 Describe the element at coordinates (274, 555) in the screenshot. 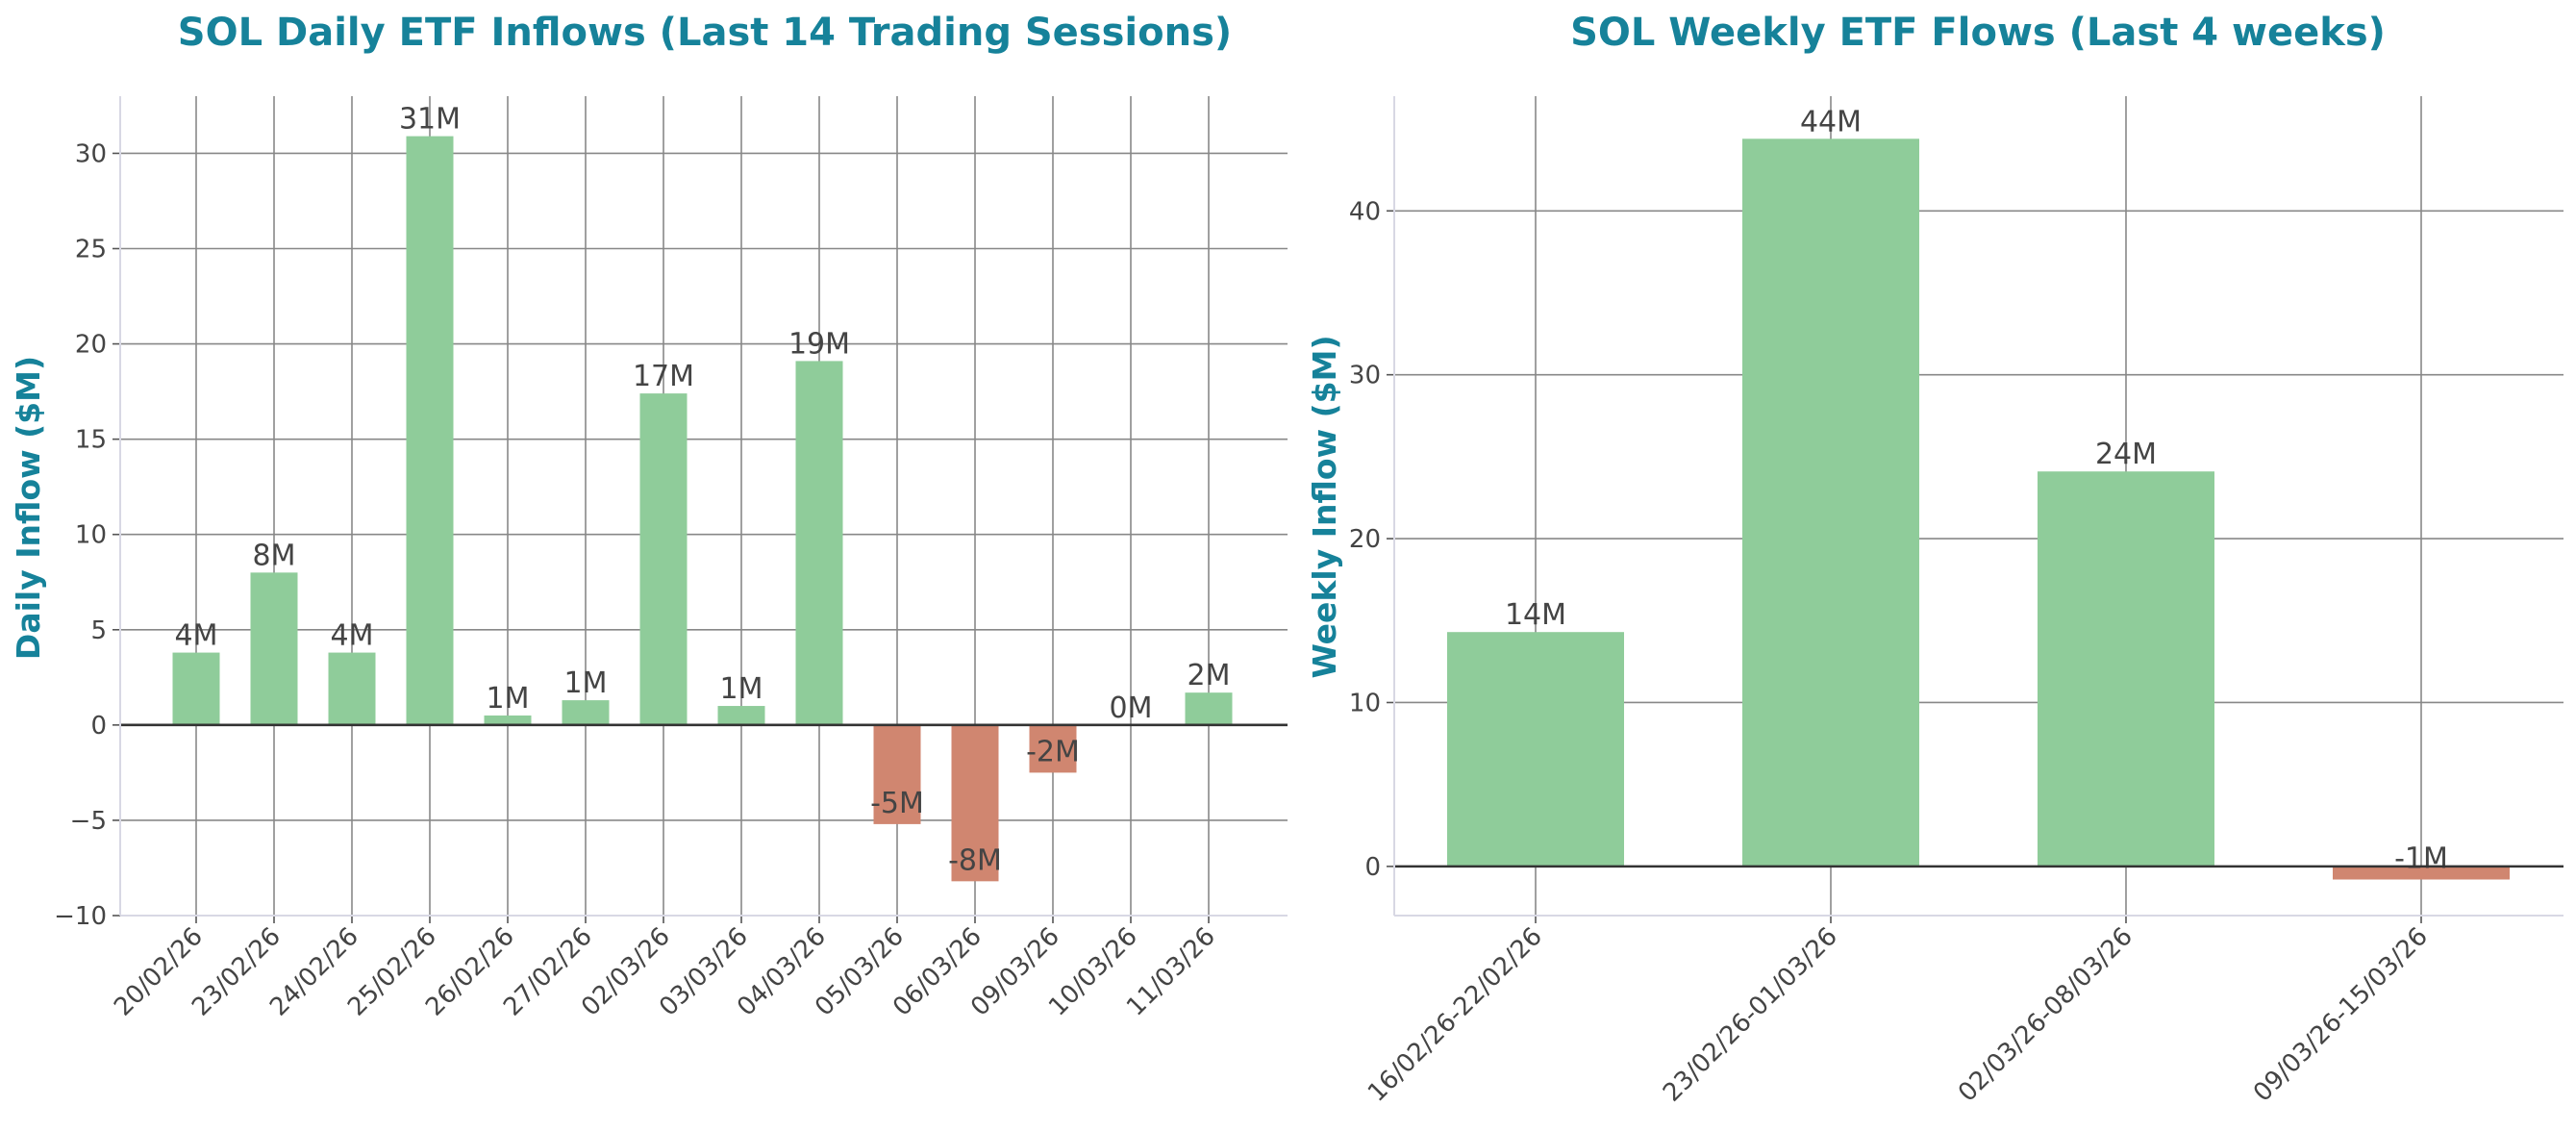

I see `daily-bar-value-label: 8M` at that location.